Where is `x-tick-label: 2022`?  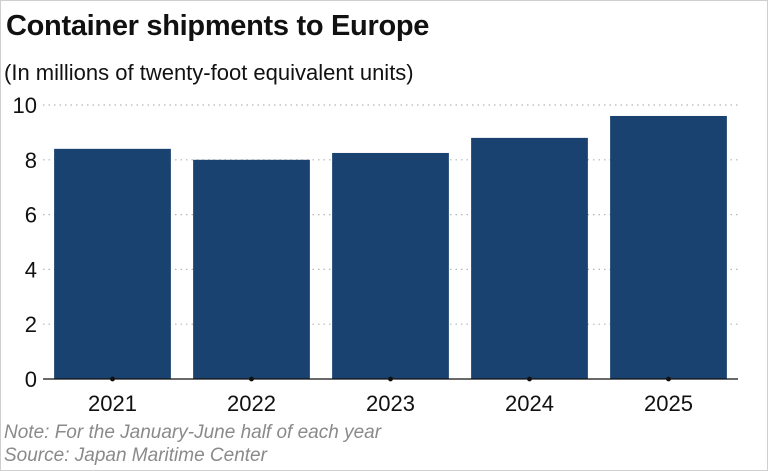
x-tick-label: 2022 is located at coordinates (251, 403).